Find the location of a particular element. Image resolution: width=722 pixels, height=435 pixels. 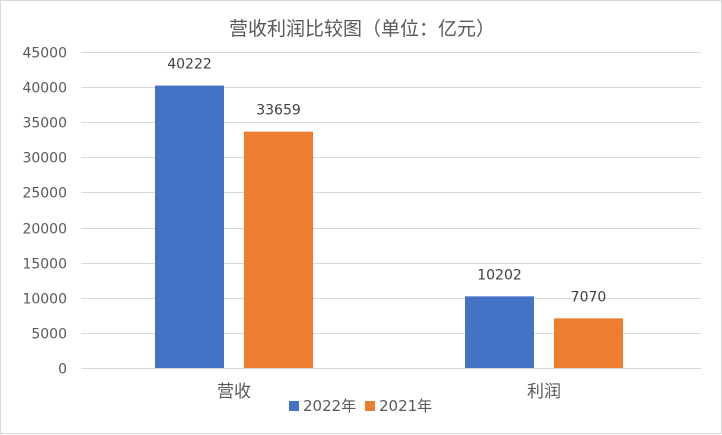

y-tick-label: 10000 is located at coordinates (44, 300).